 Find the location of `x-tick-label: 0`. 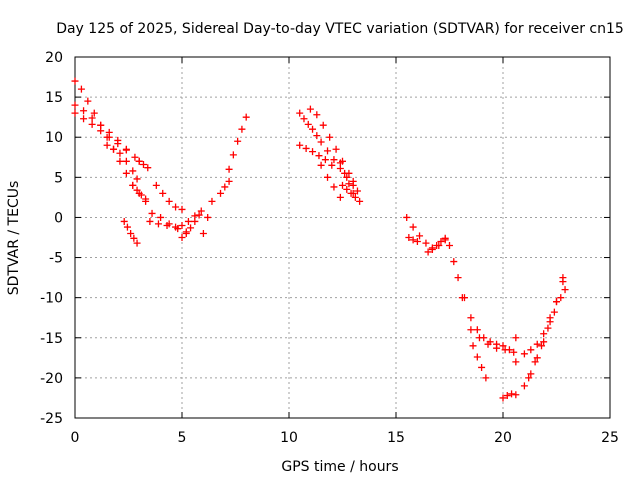

x-tick-label: 0 is located at coordinates (75, 438).